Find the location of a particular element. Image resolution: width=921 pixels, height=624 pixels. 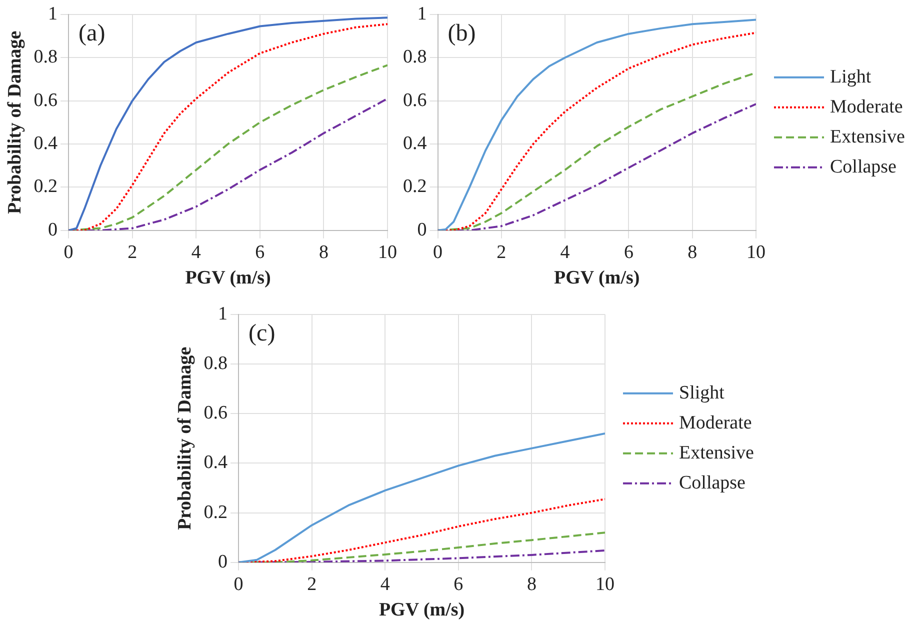

legend-label: Slight is located at coordinates (702, 393).